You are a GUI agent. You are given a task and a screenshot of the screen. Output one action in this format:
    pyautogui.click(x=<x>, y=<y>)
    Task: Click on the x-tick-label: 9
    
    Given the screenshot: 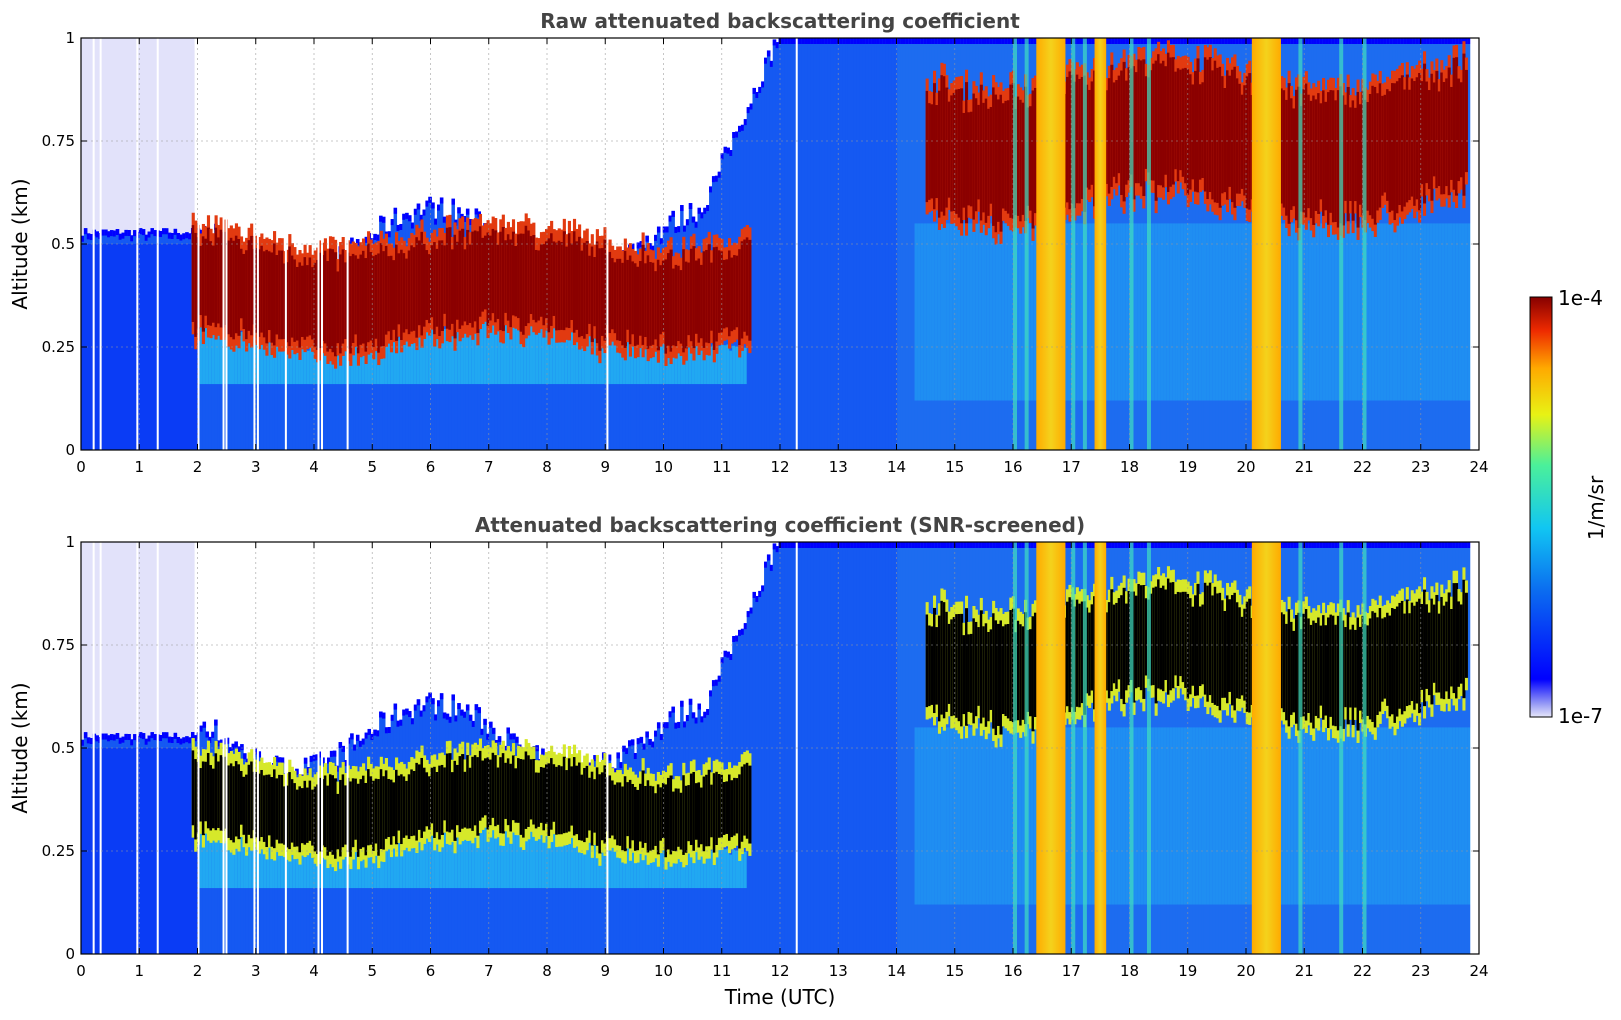 What is the action you would take?
    pyautogui.click(x=605, y=971)
    